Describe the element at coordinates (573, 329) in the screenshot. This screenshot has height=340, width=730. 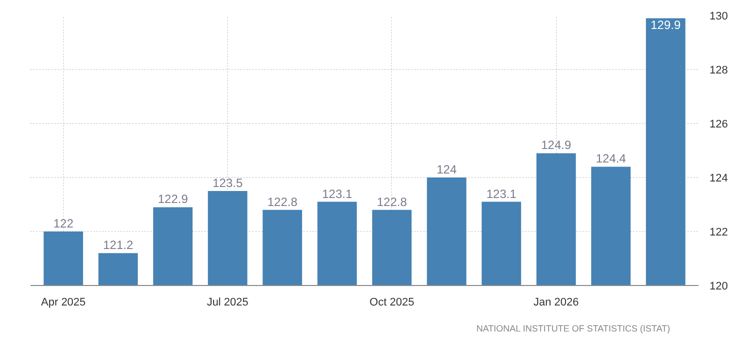
I see `text: NATIONAL INSTITUTE OF STATISTICS (ISTAT)` at that location.